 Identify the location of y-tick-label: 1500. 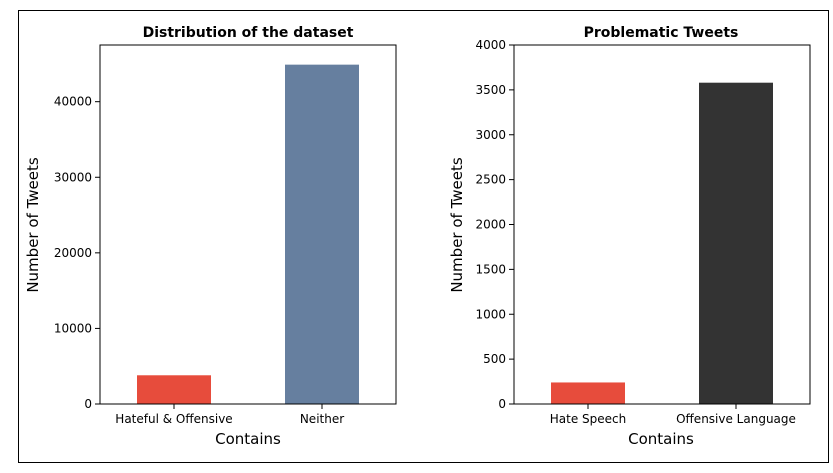
(490, 269).